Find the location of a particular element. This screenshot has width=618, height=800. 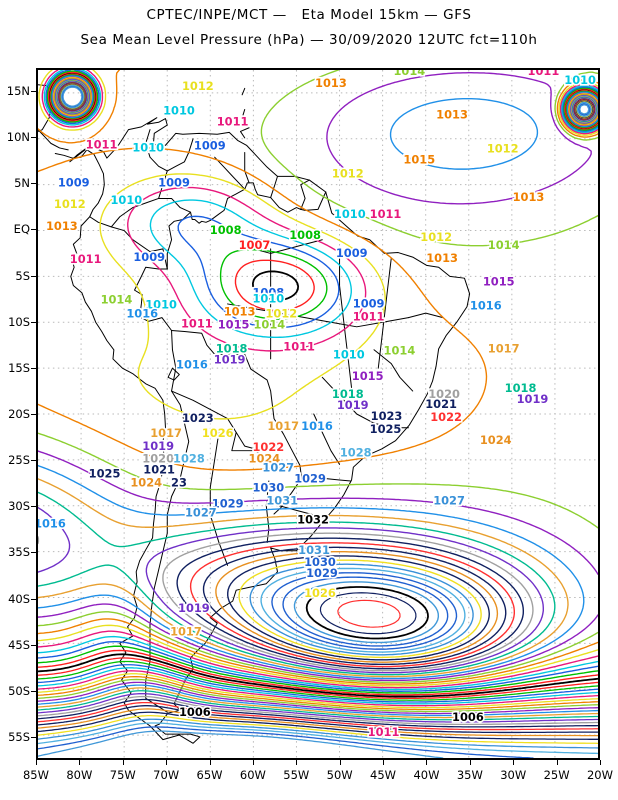

contour-label: 1030 is located at coordinates (320, 562).